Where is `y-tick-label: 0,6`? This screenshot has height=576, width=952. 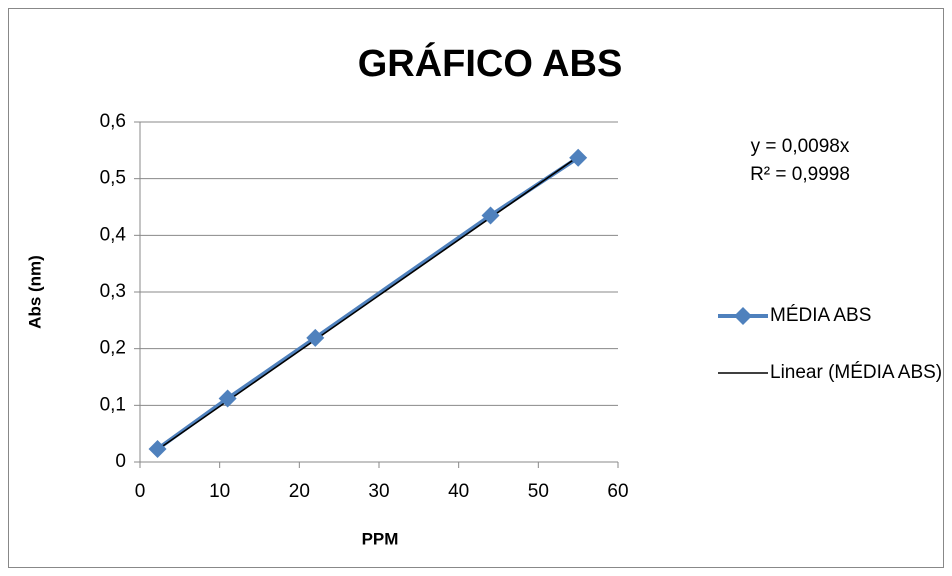
y-tick-label: 0,6 is located at coordinates (113, 121).